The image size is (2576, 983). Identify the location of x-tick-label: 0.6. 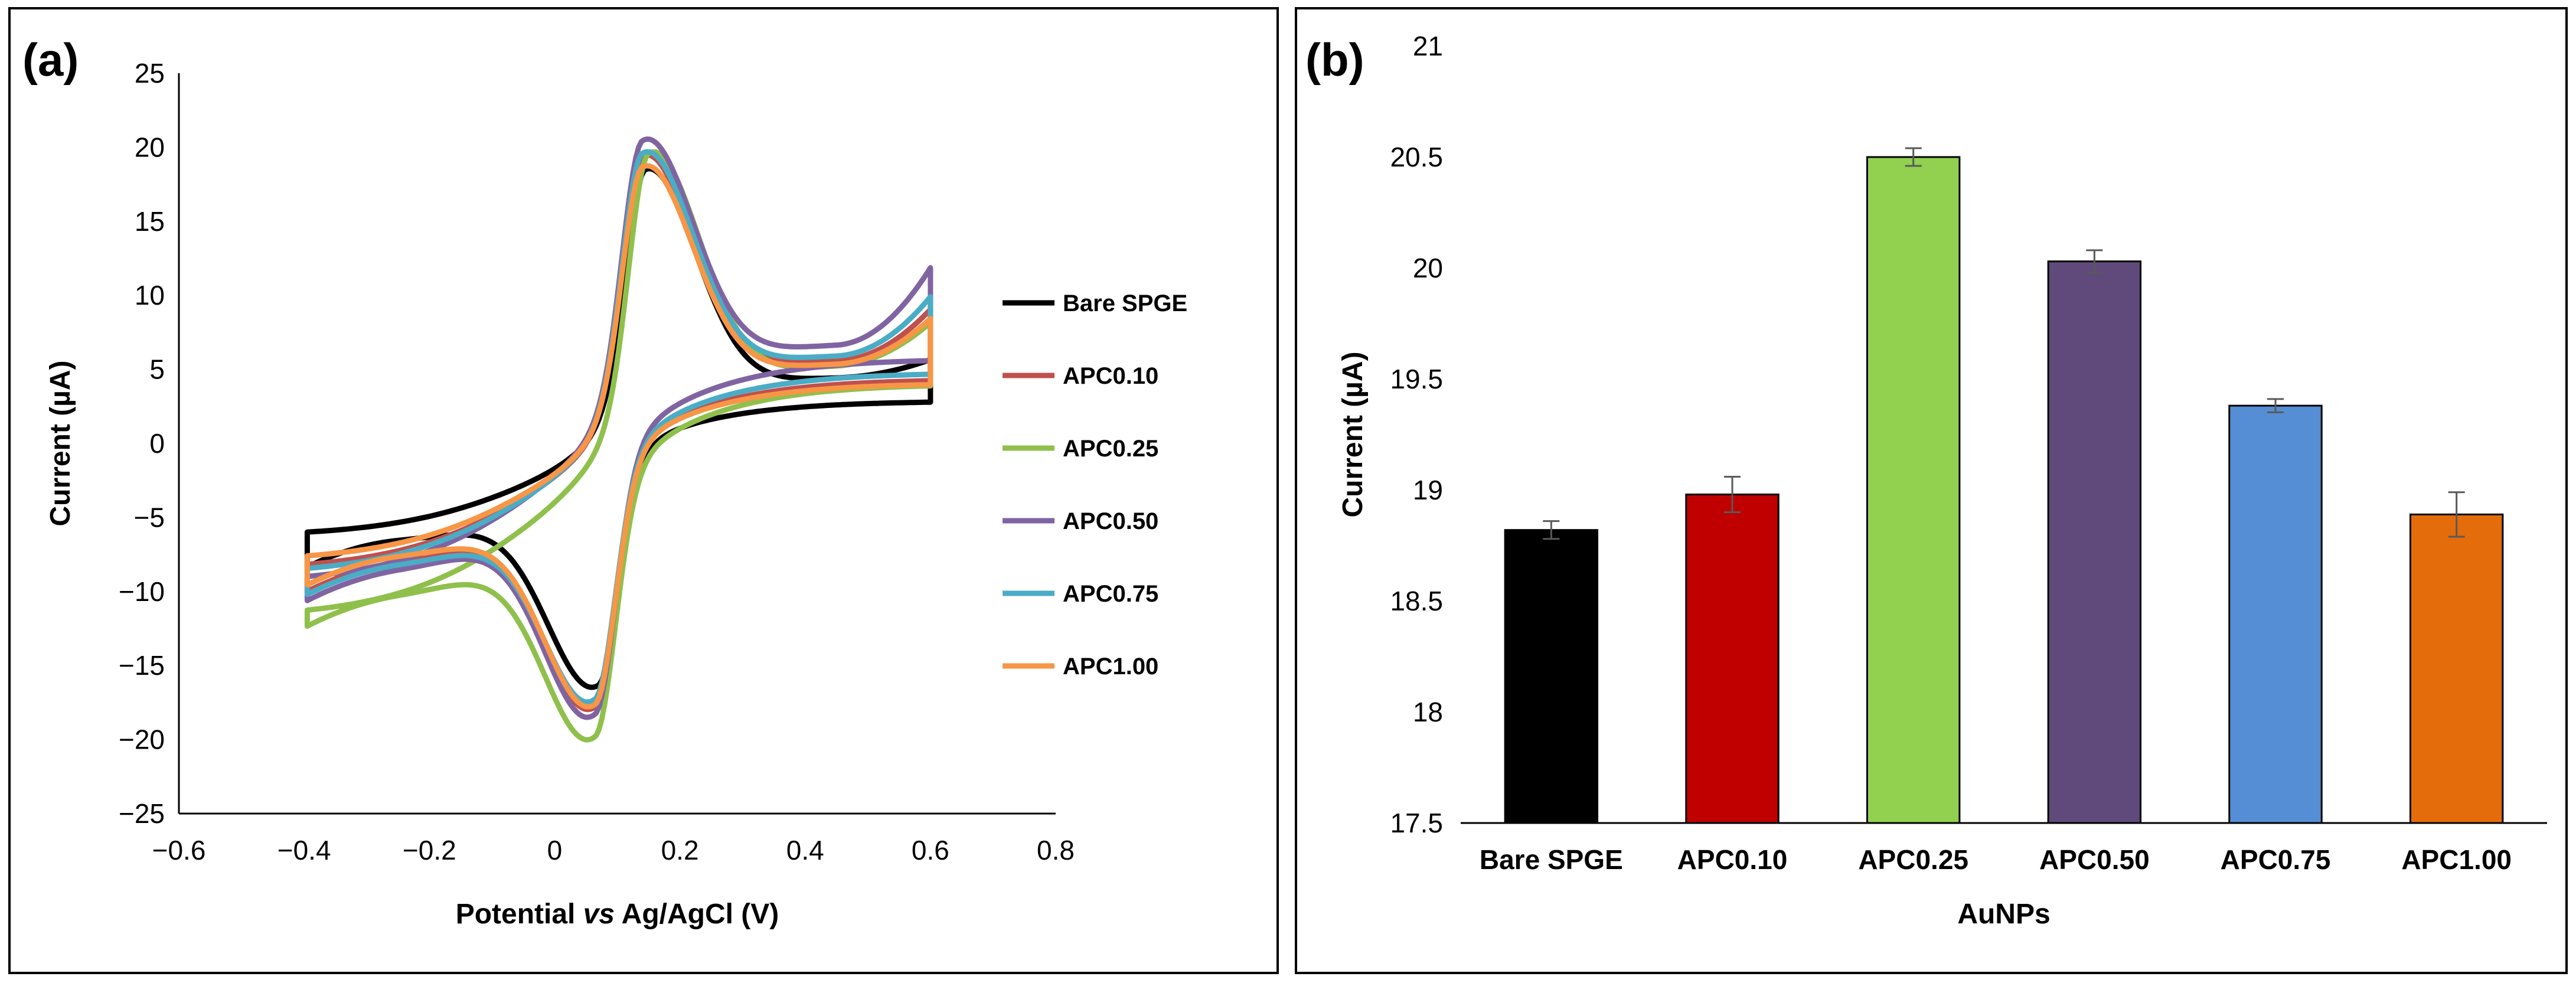
(930, 851).